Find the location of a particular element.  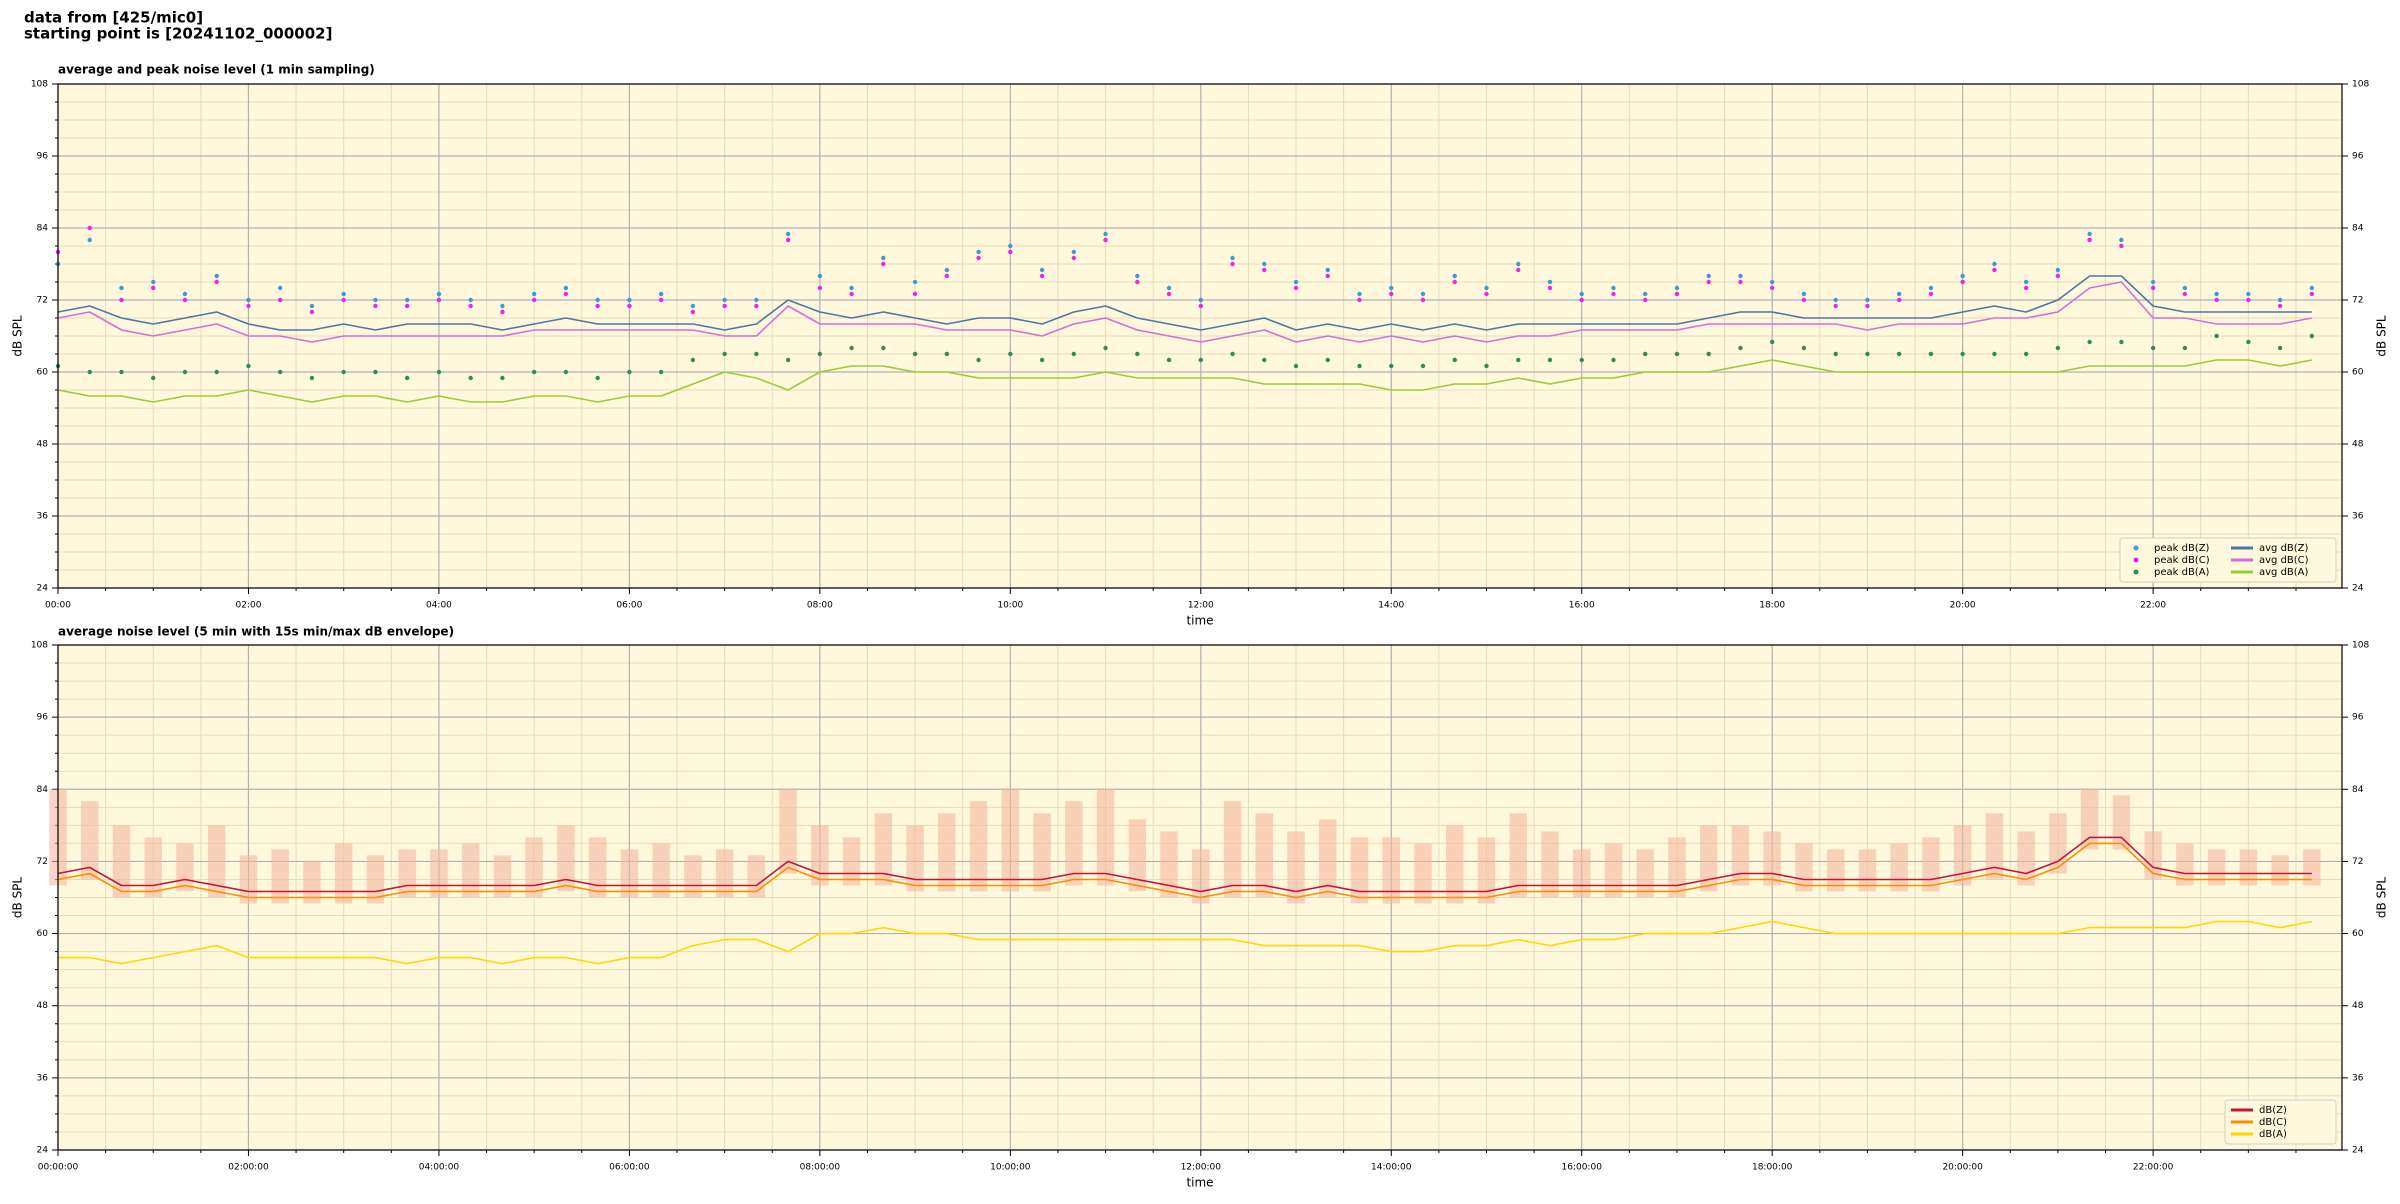

x-tick-label: 14:00 is located at coordinates (1391, 606).